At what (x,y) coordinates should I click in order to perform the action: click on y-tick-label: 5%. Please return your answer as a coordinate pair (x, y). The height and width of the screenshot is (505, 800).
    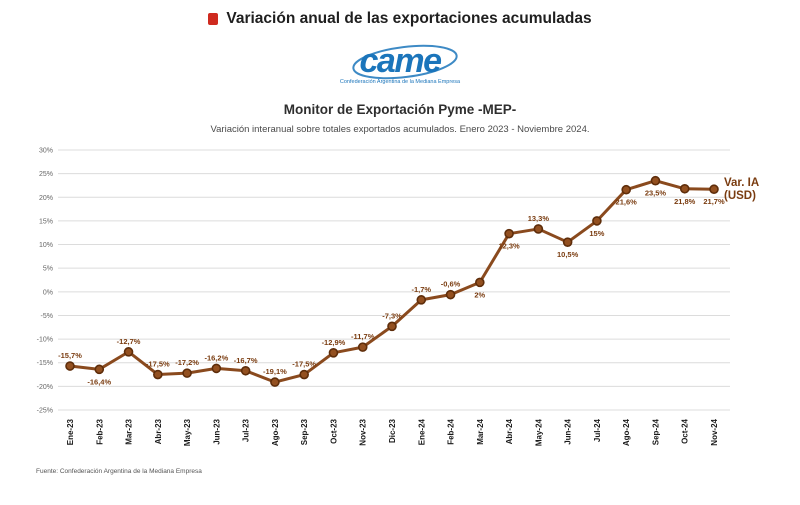
    Looking at the image, I should click on (48, 269).